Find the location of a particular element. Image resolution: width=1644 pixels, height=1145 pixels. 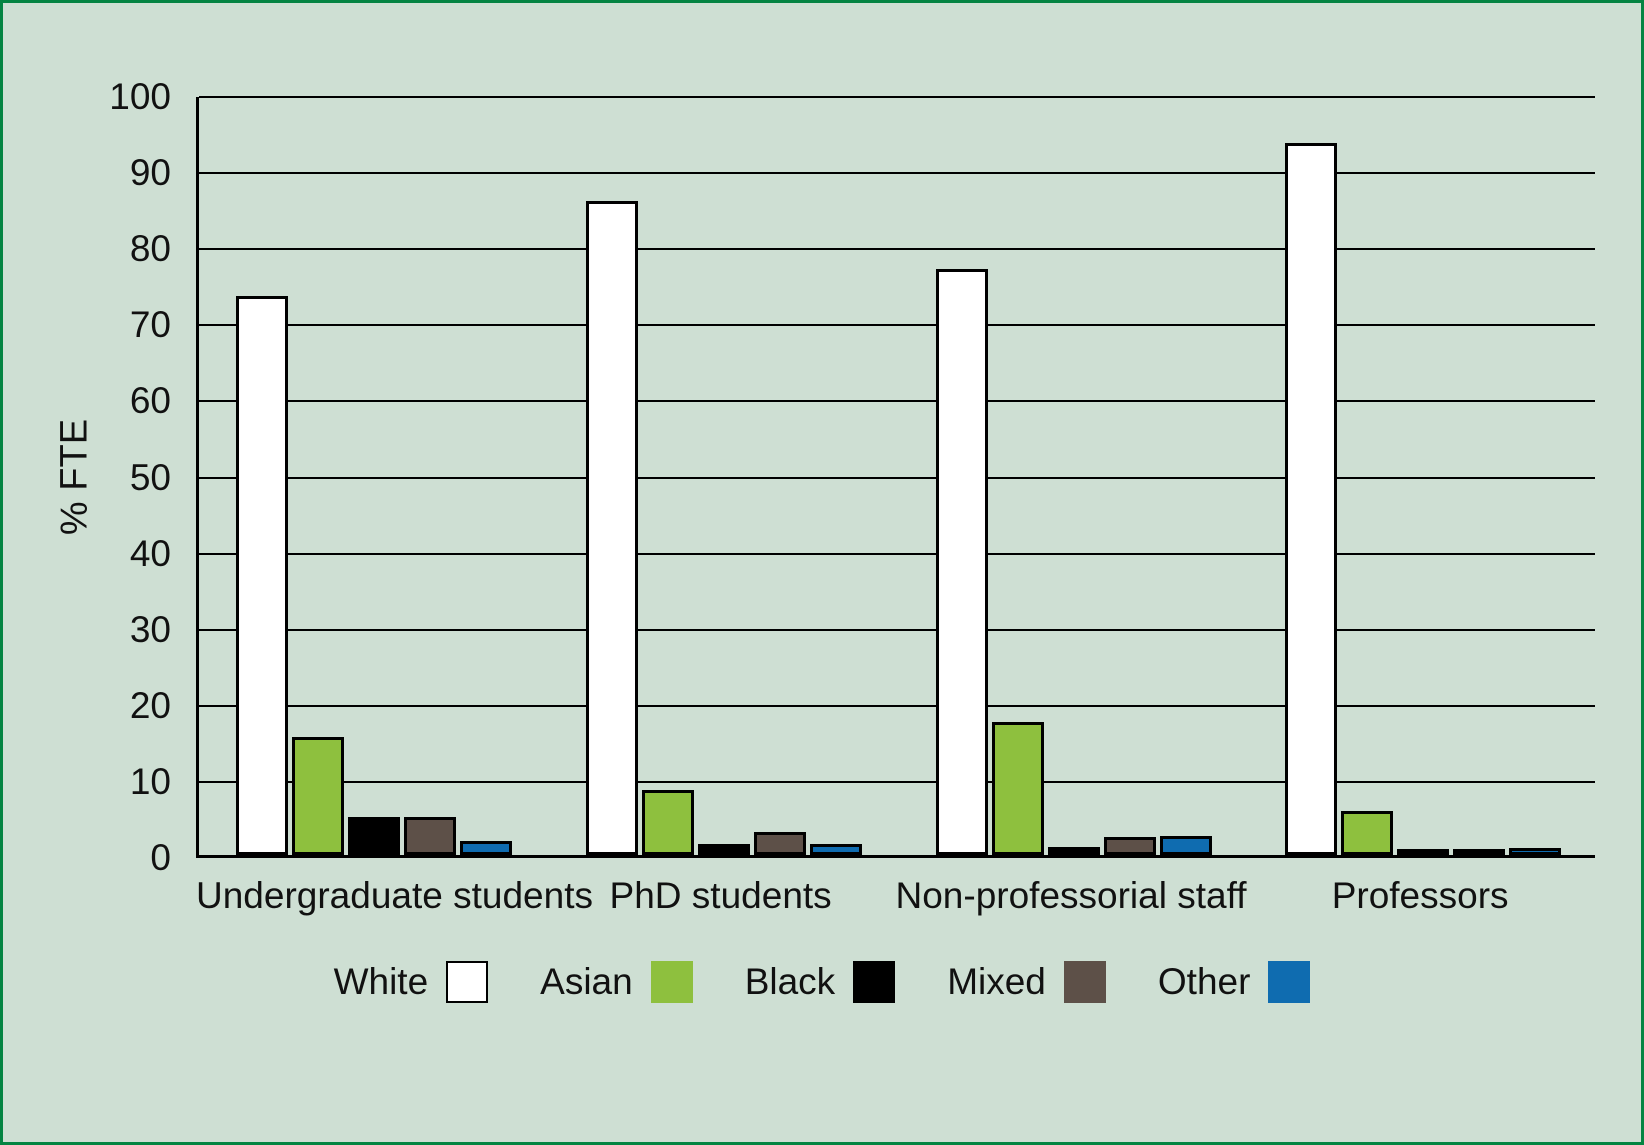

x-category-label-professors: Professors is located at coordinates (1420, 895).